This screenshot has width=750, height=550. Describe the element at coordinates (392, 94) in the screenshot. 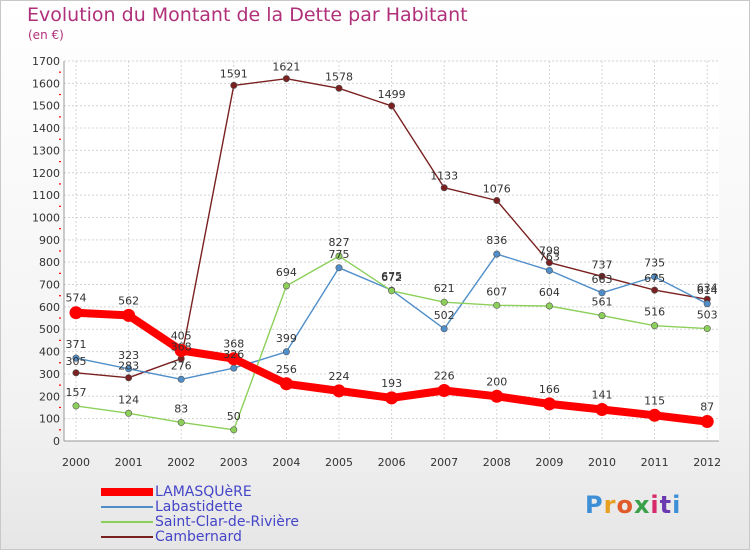

I see `data-label: 1499` at that location.